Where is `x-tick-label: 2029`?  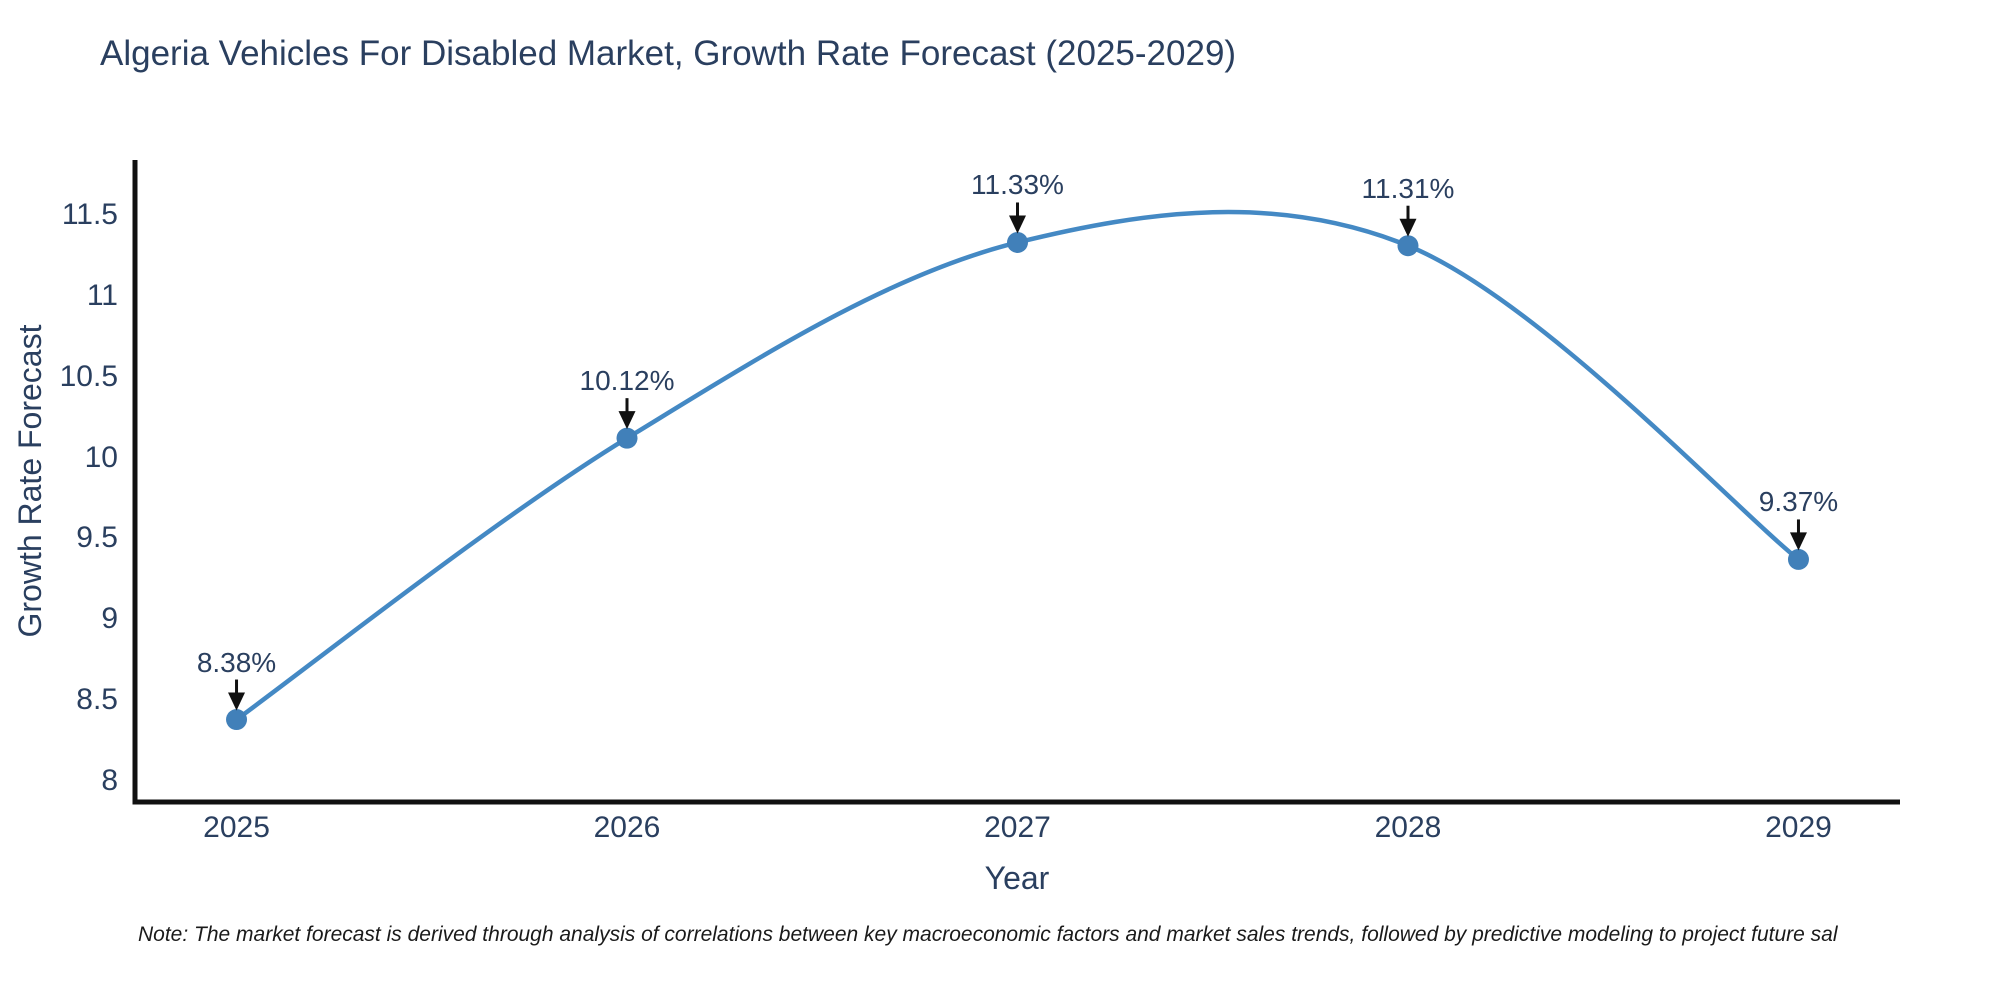 x-tick-label: 2029 is located at coordinates (1798, 827).